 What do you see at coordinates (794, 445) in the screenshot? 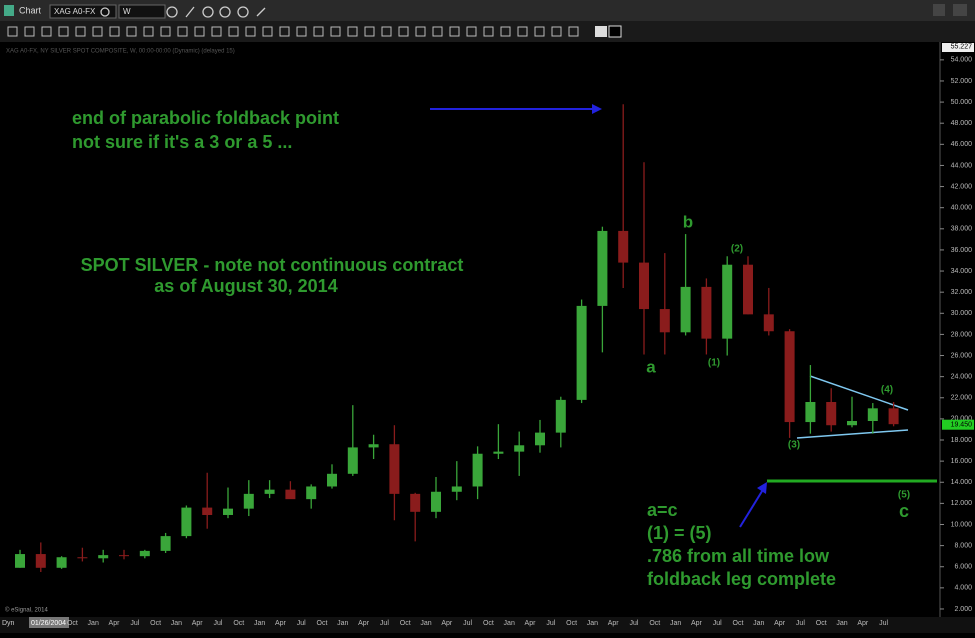
I see `annotation: (3)` at bounding box center [794, 445].